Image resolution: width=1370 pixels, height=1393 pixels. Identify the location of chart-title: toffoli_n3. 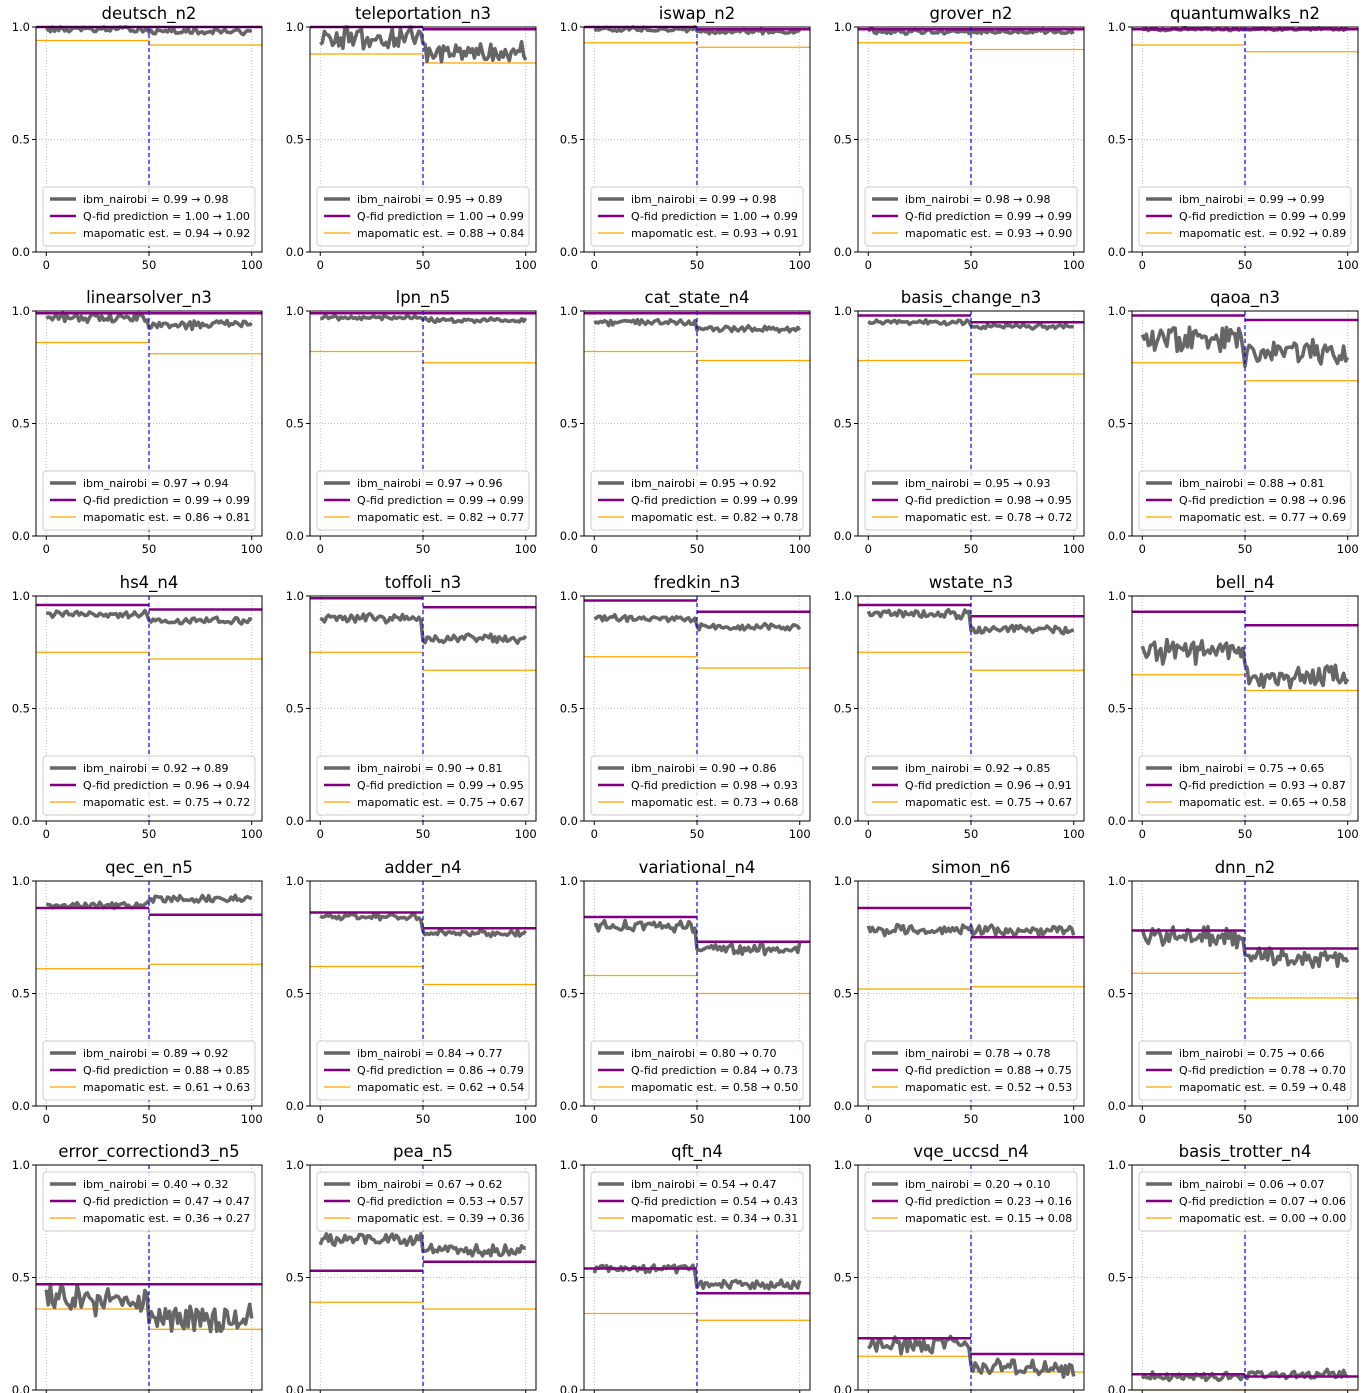
(423, 583).